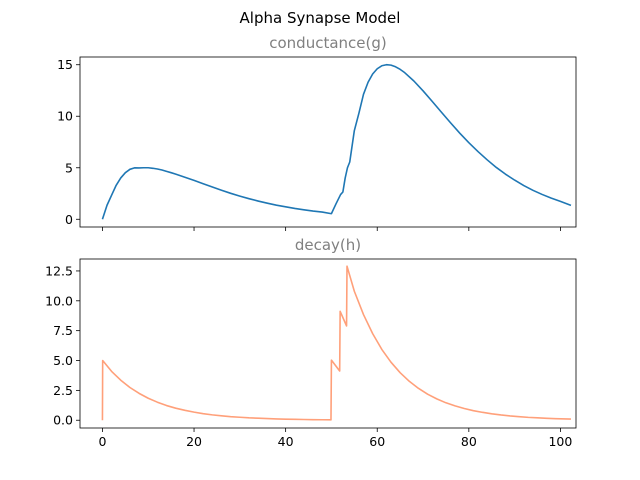 This screenshot has width=640, height=480. Describe the element at coordinates (63, 390) in the screenshot. I see `decay-y-tick-label: 2.5` at that location.